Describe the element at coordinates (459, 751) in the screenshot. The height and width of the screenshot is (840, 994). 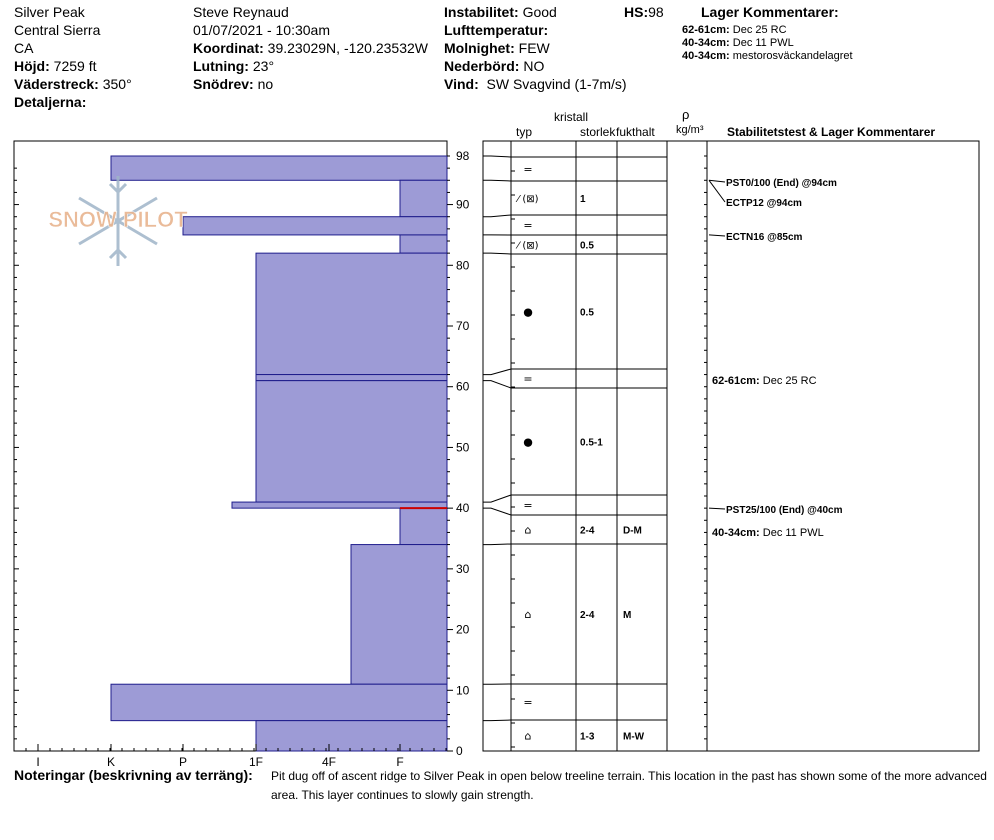
I see `depth-tick-label: 0` at that location.